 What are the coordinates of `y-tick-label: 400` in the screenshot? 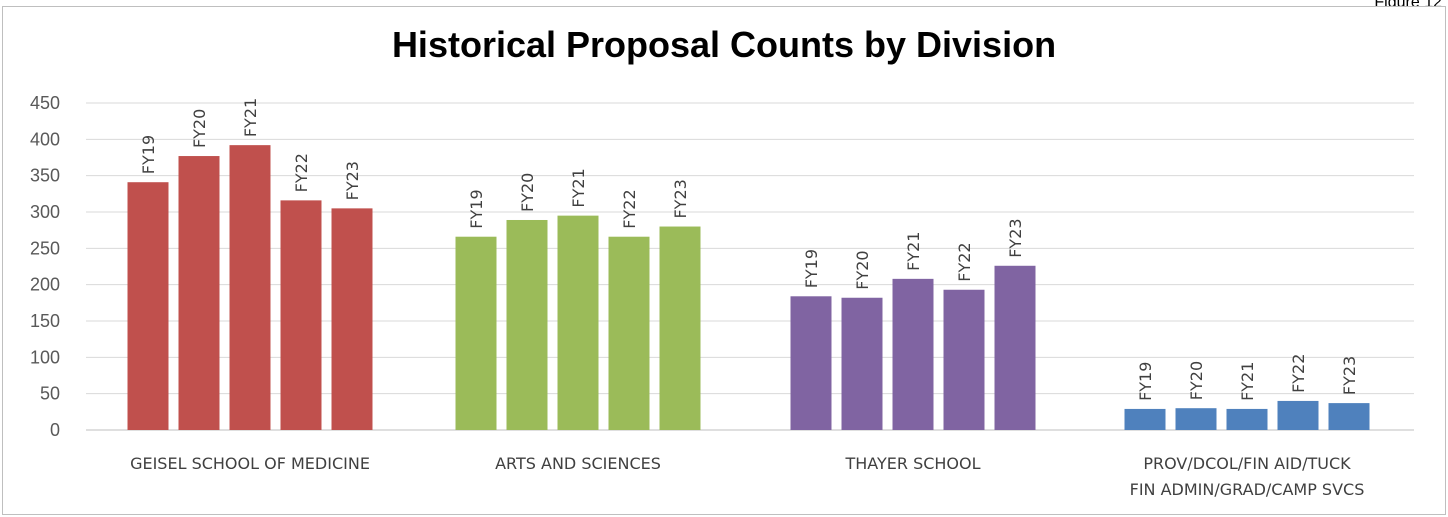 It's located at (45, 139).